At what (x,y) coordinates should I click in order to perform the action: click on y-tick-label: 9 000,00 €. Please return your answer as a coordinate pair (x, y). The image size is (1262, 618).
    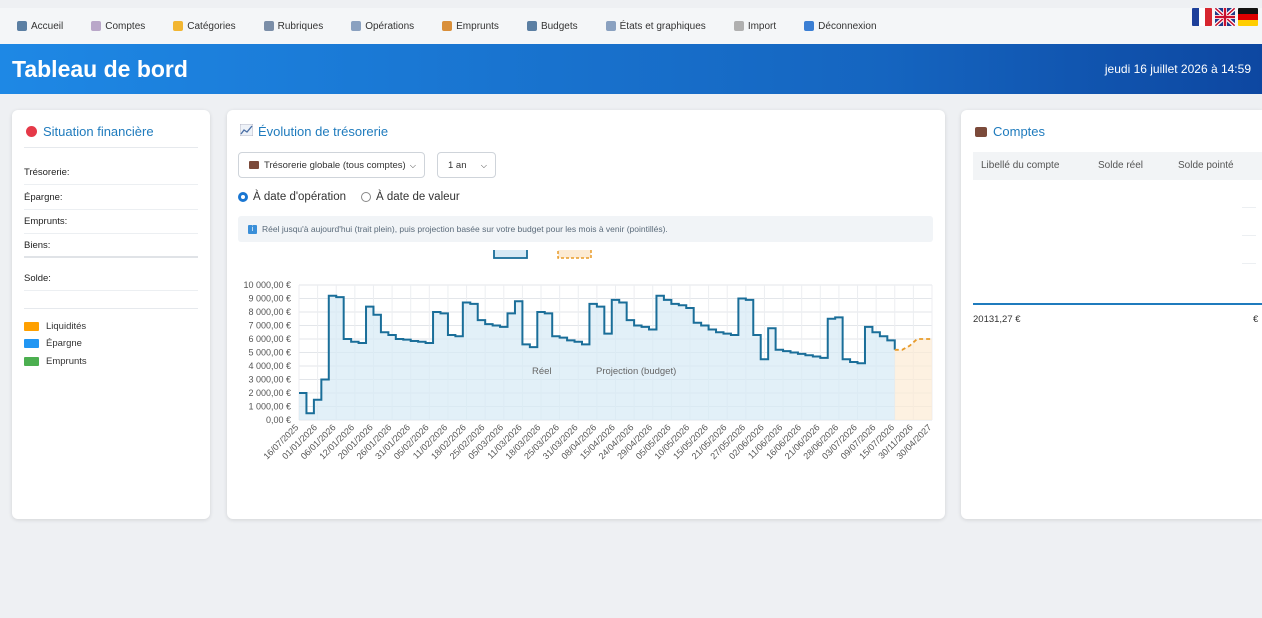
    Looking at the image, I should click on (269, 299).